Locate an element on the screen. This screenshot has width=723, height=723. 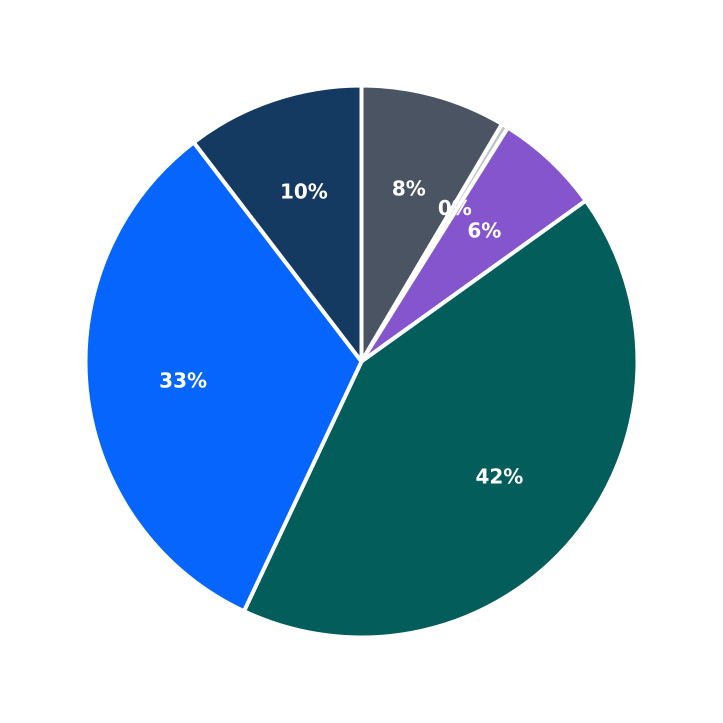
pie-slice-label-4: 33% is located at coordinates (183, 381).